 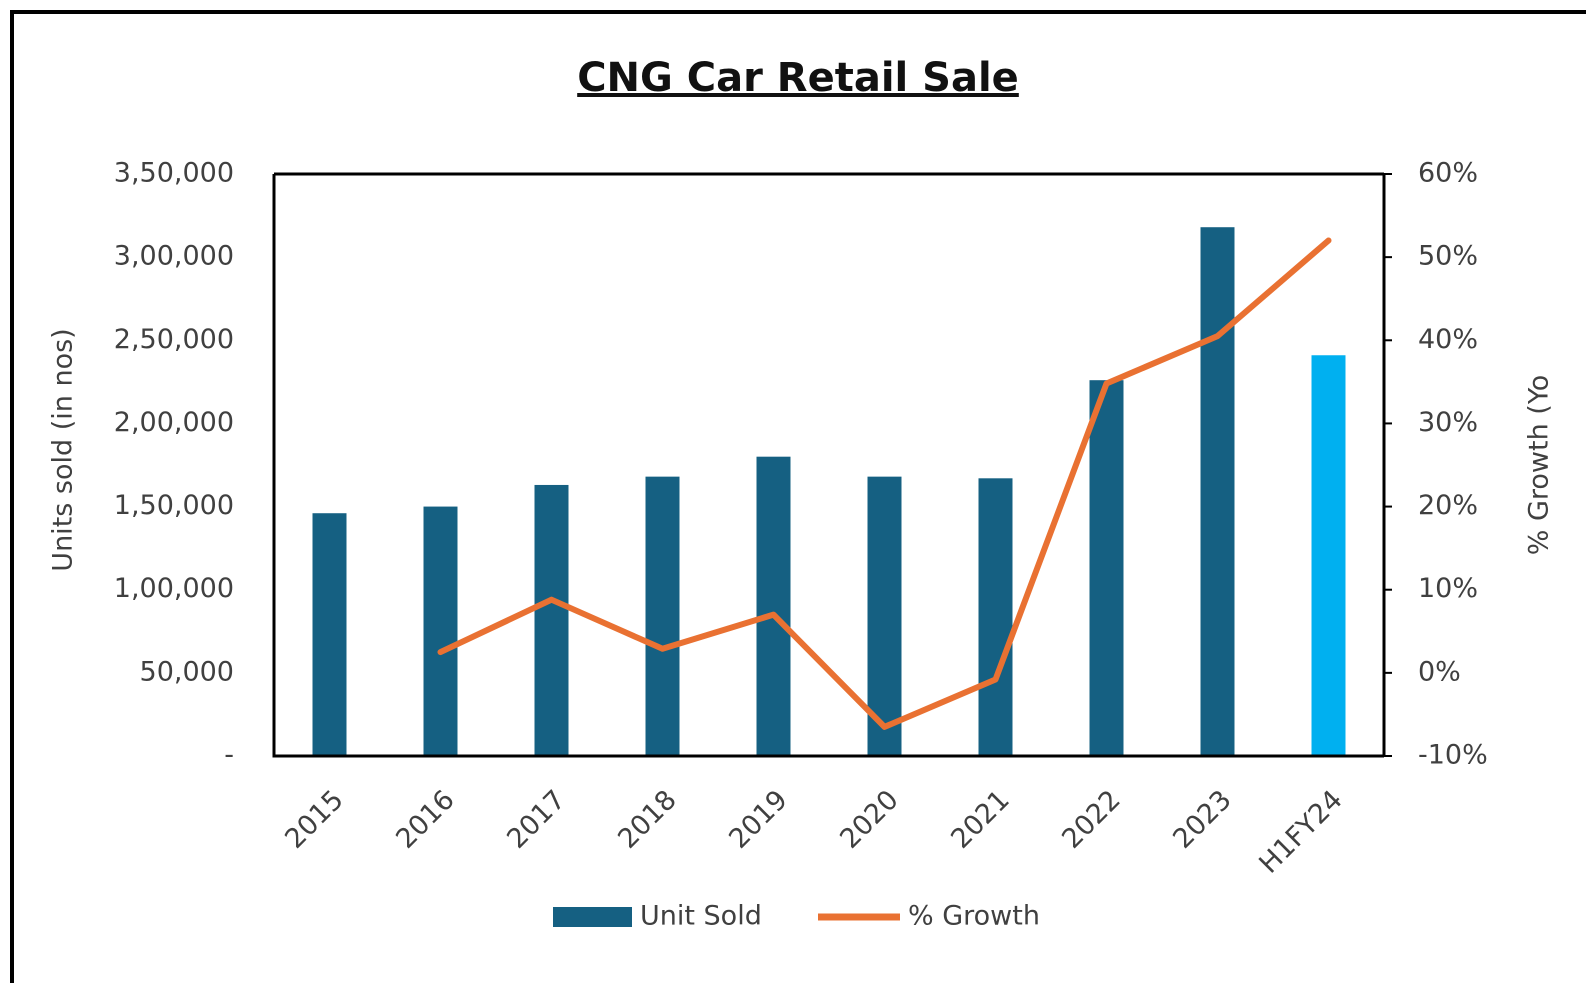 I want to click on y-tick-label: 3,00,000, so click(x=174, y=256).